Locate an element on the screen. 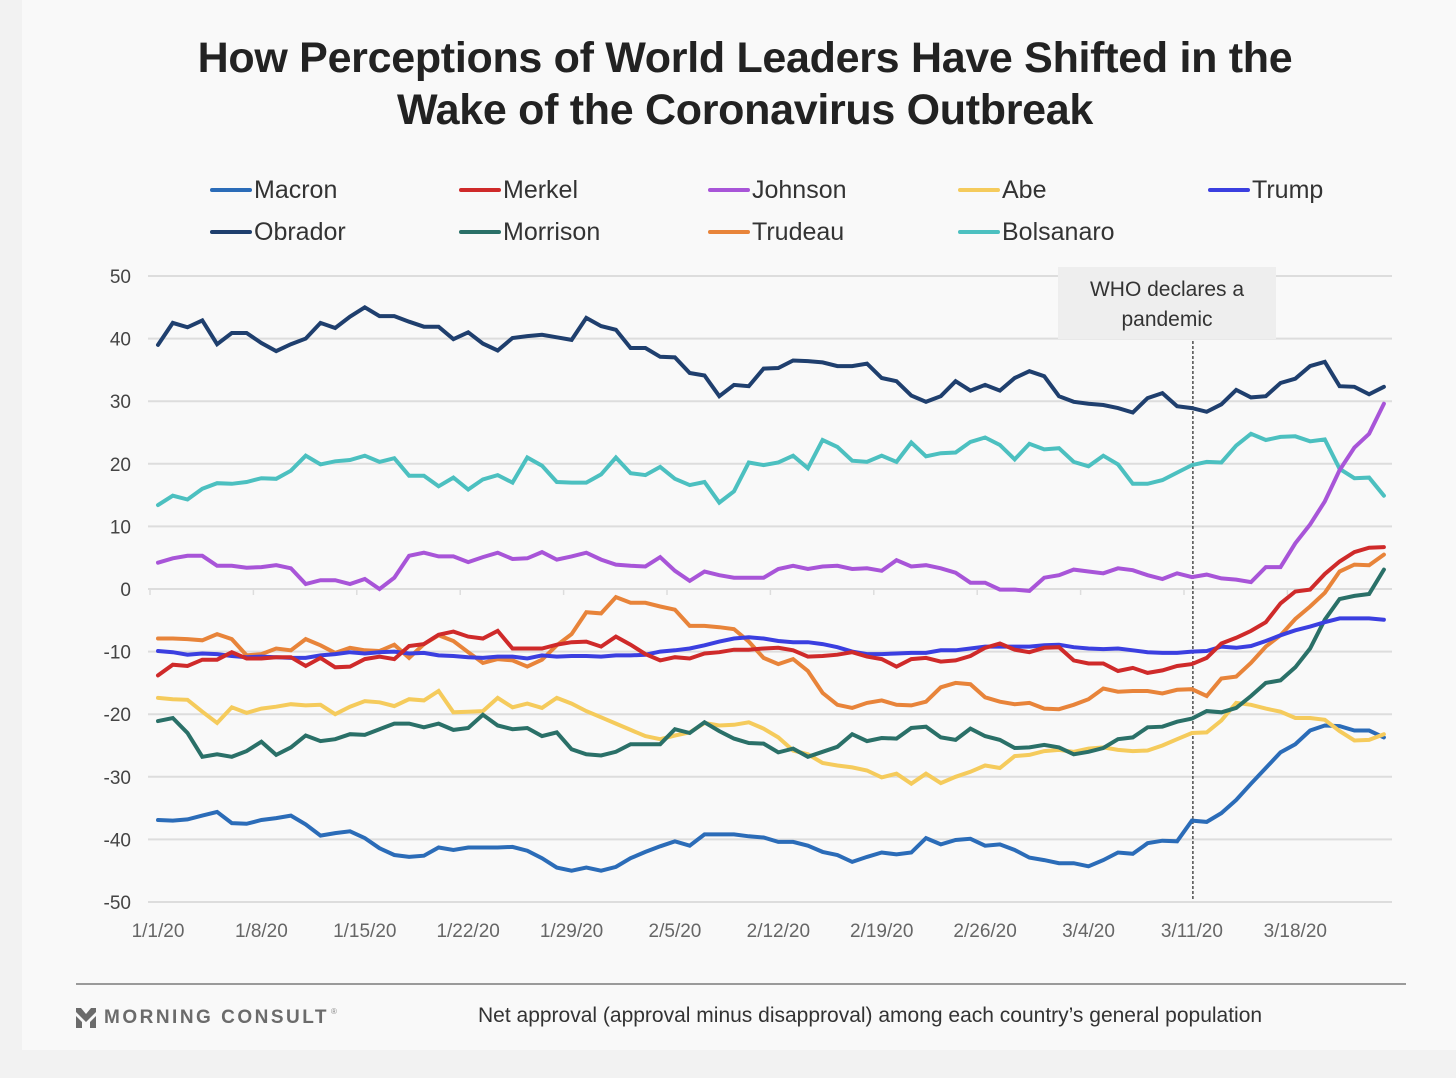  legend-label: Merkel is located at coordinates (541, 189).